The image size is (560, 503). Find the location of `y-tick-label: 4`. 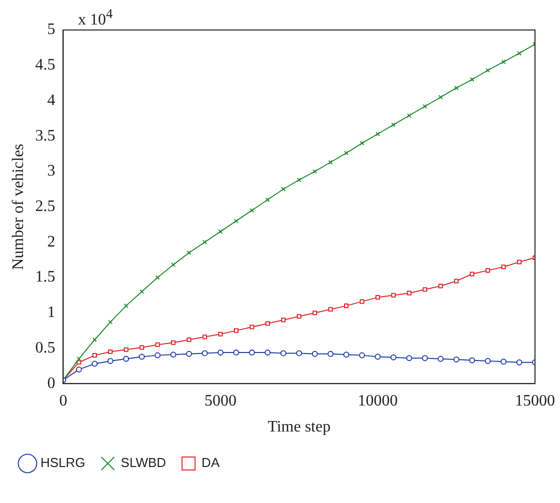

y-tick-label: 4 is located at coordinates (51, 100).